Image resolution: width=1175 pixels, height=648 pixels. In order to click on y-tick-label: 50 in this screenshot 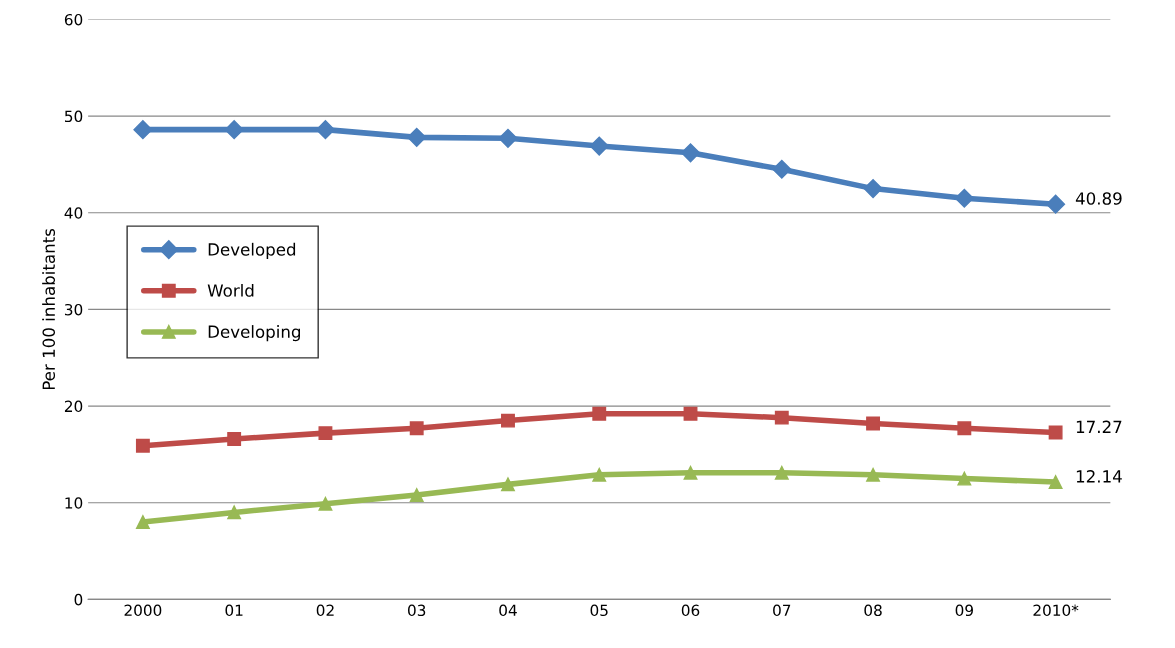, I will do `click(74, 116)`.